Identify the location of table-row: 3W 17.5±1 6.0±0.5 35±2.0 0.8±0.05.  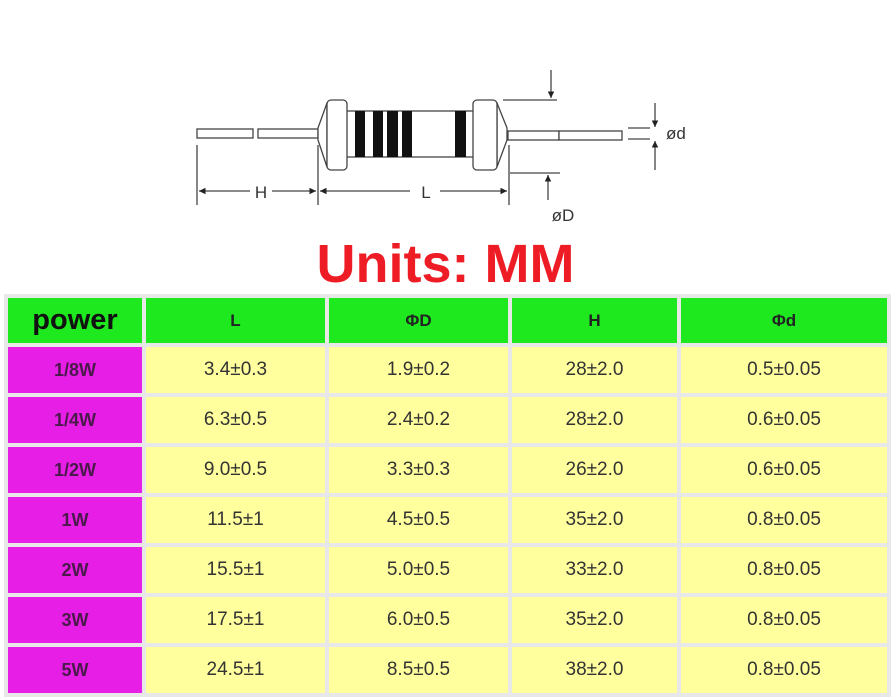
(447, 620).